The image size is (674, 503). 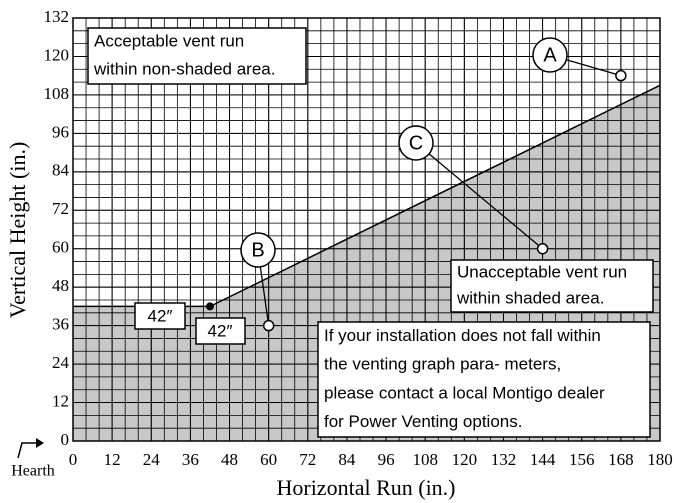 What do you see at coordinates (73, 459) in the screenshot?
I see `x-tick-label: 0` at bounding box center [73, 459].